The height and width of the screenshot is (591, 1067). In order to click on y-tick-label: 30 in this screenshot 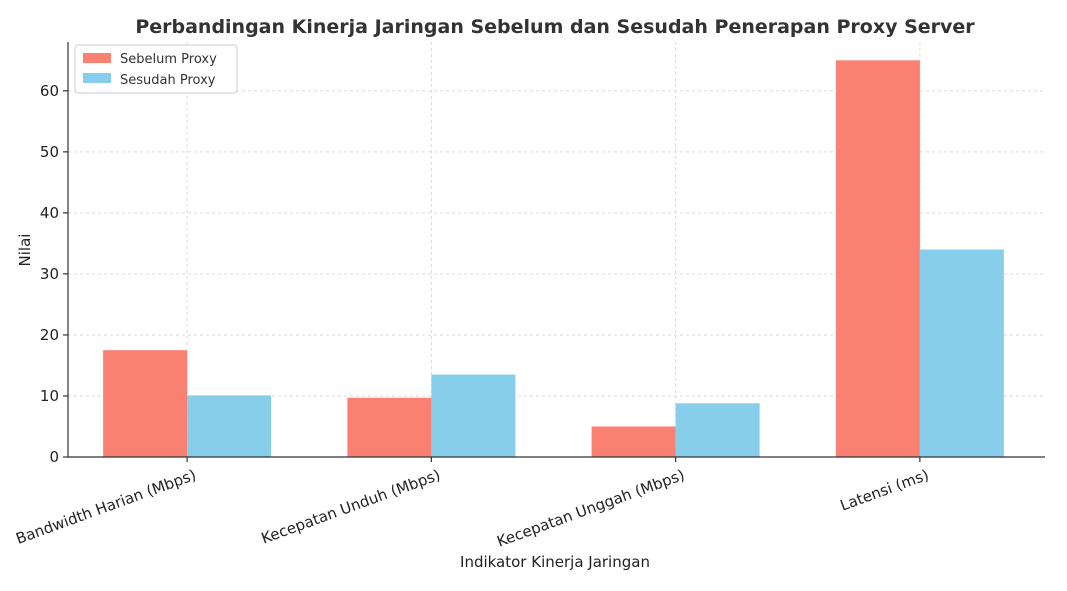, I will do `click(49, 274)`.